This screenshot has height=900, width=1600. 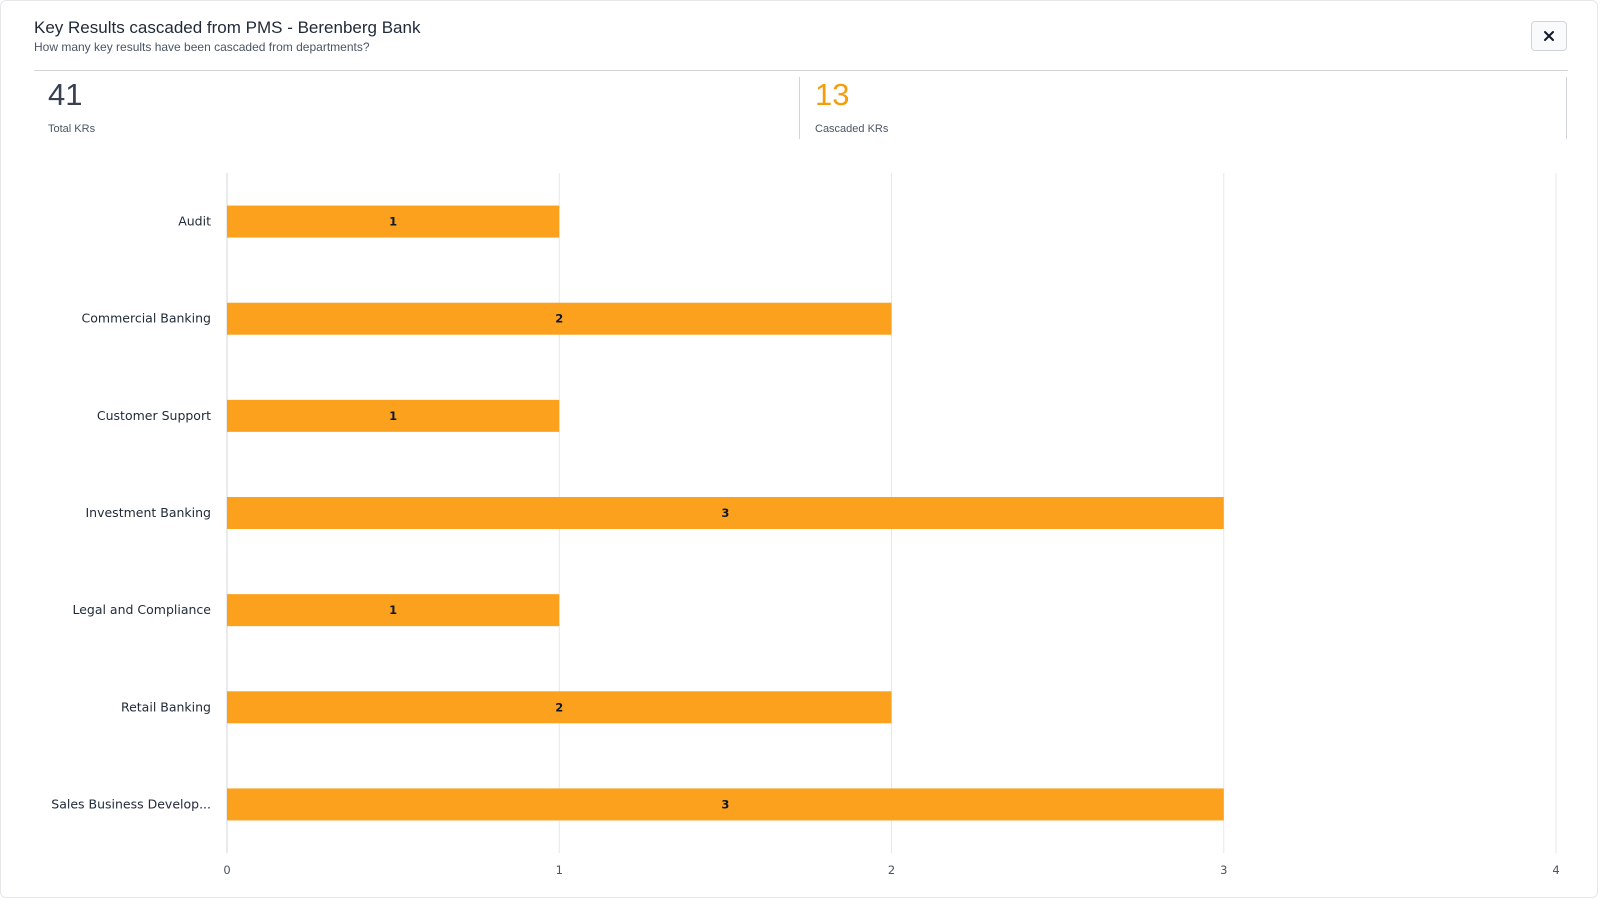 I want to click on x-tick-label-4: 4, so click(x=1555, y=870).